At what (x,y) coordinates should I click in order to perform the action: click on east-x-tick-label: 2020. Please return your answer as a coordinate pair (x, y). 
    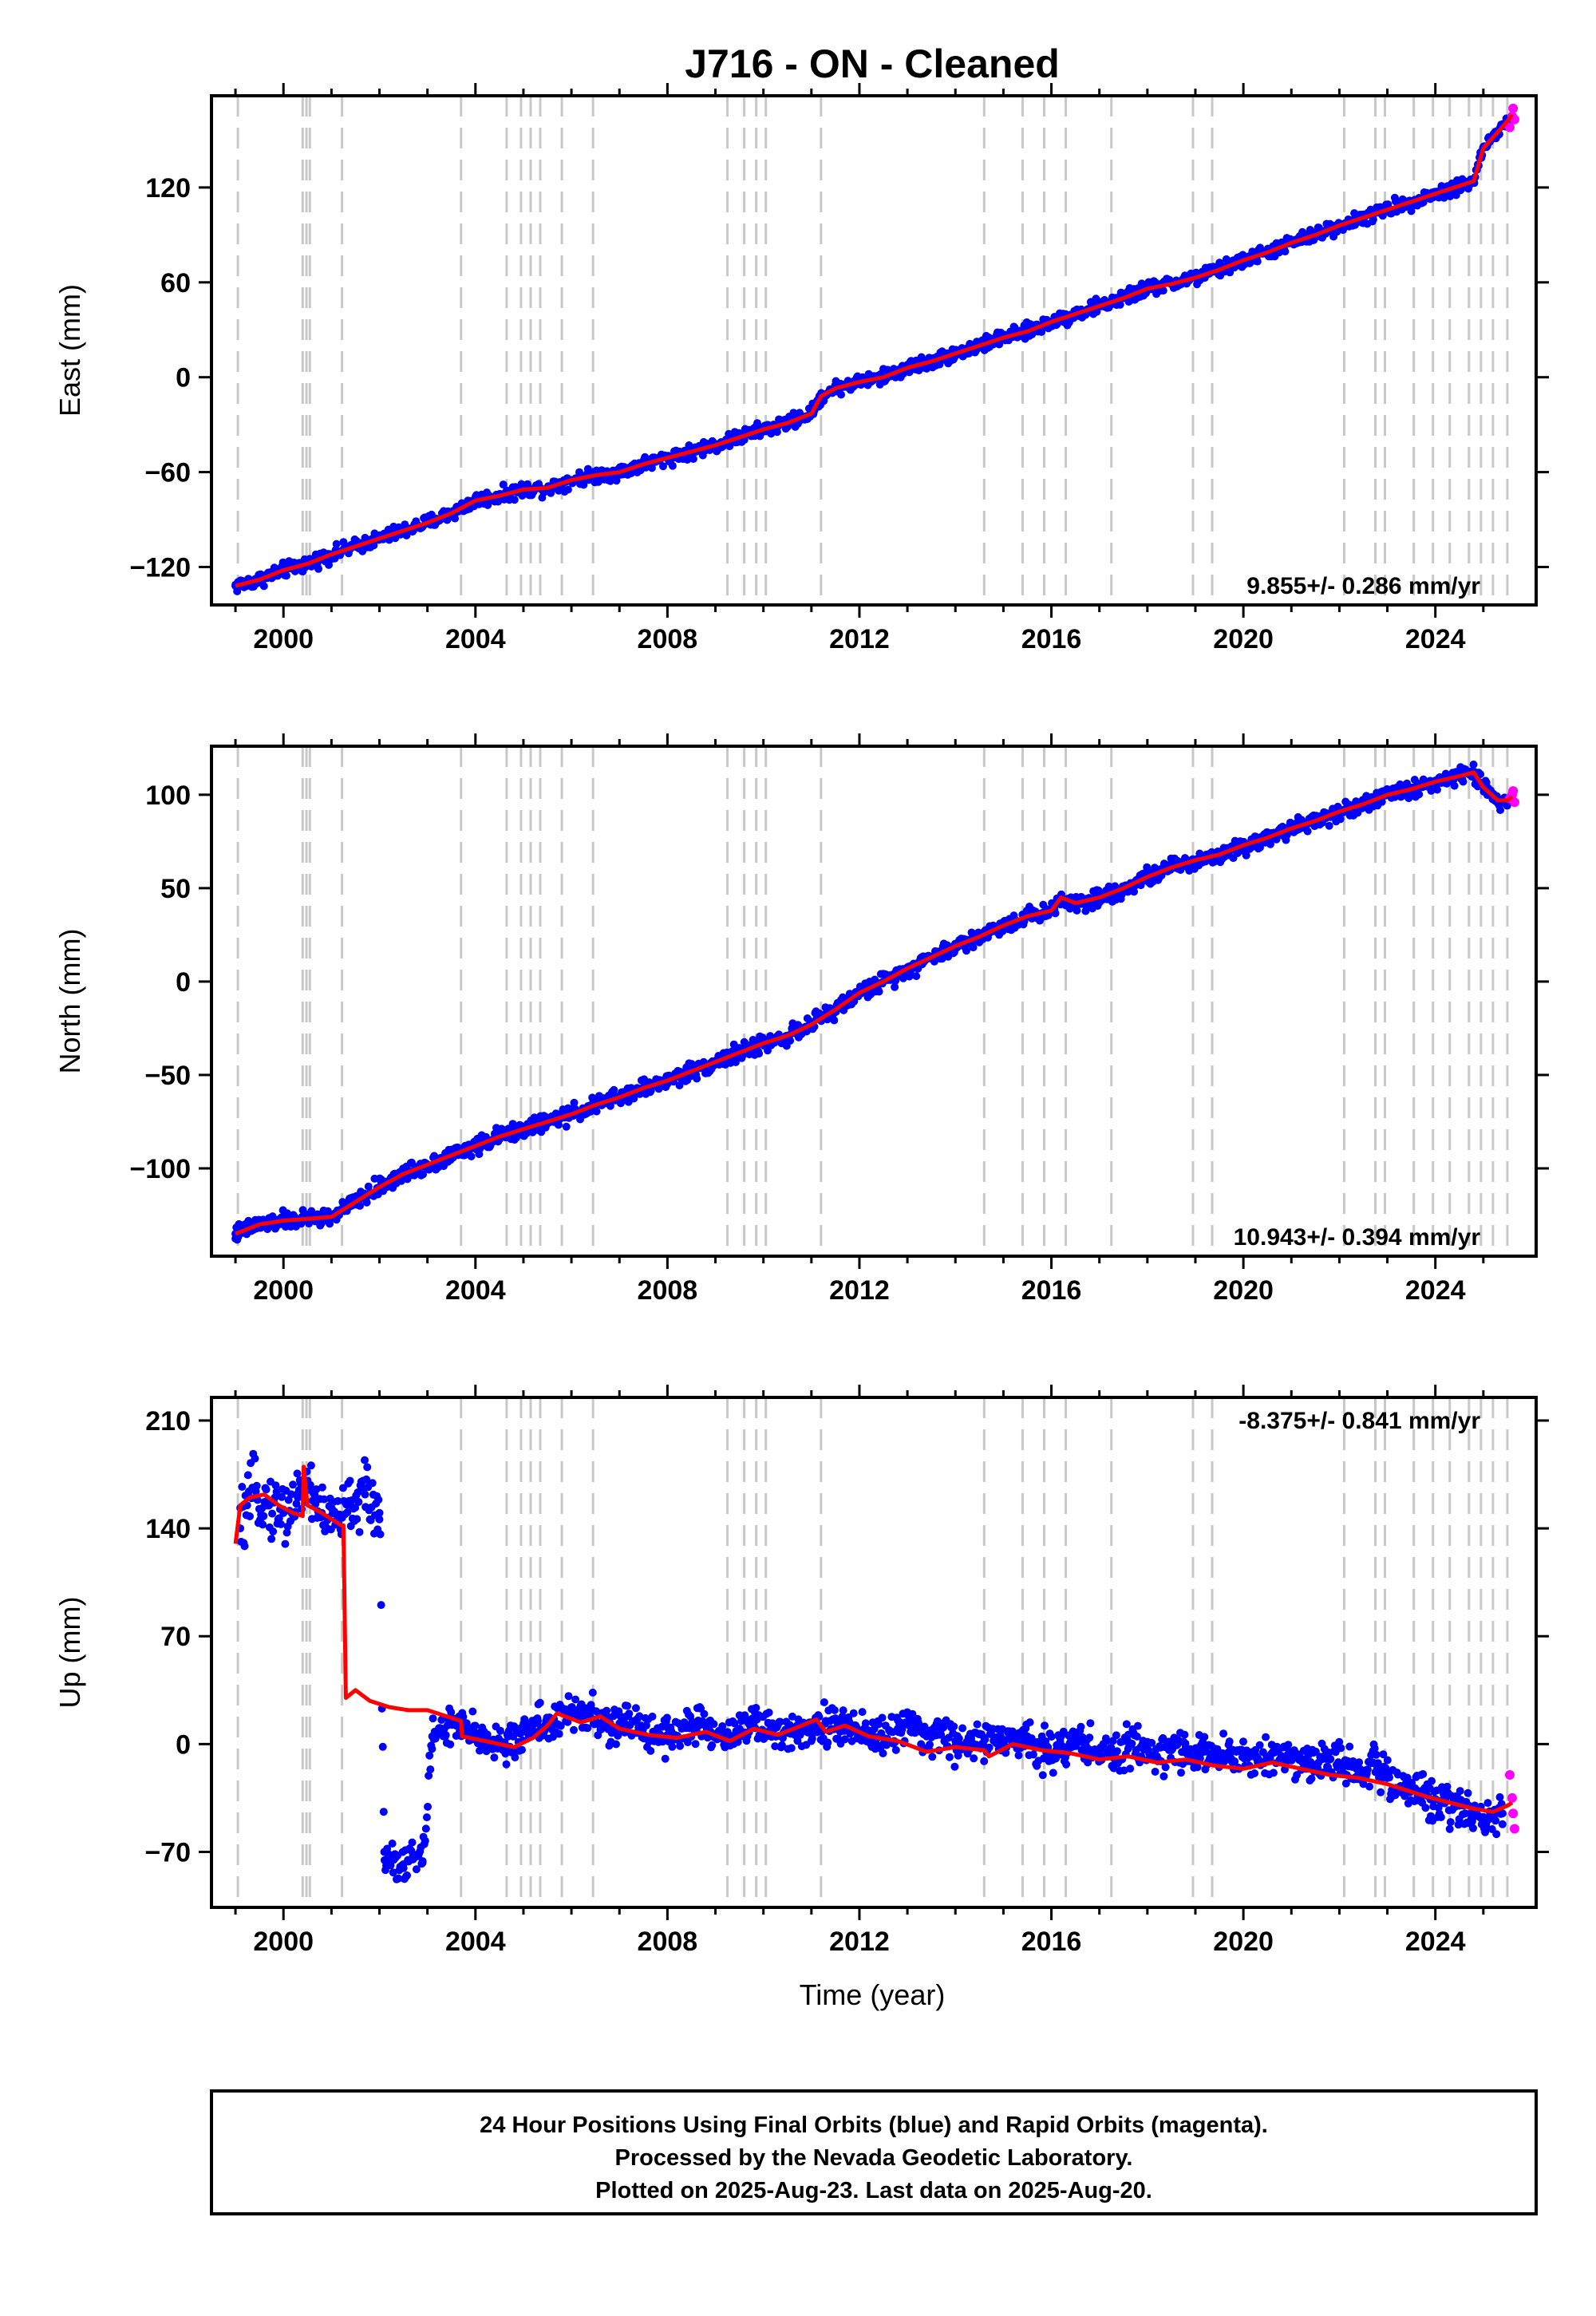
    Looking at the image, I should click on (1243, 639).